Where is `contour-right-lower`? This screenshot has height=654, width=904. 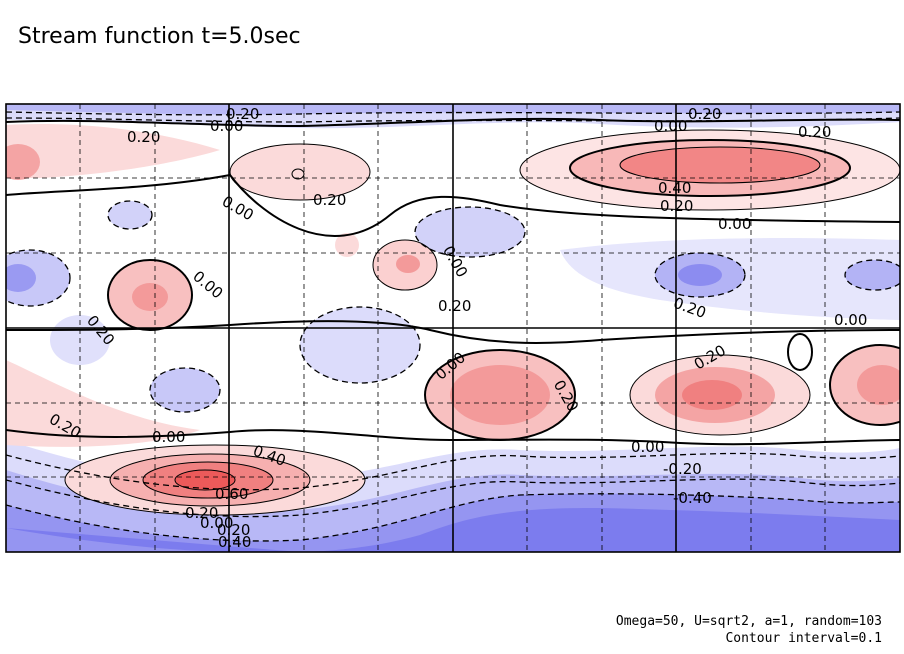
contour-right-lower is located at coordinates (720, 395).